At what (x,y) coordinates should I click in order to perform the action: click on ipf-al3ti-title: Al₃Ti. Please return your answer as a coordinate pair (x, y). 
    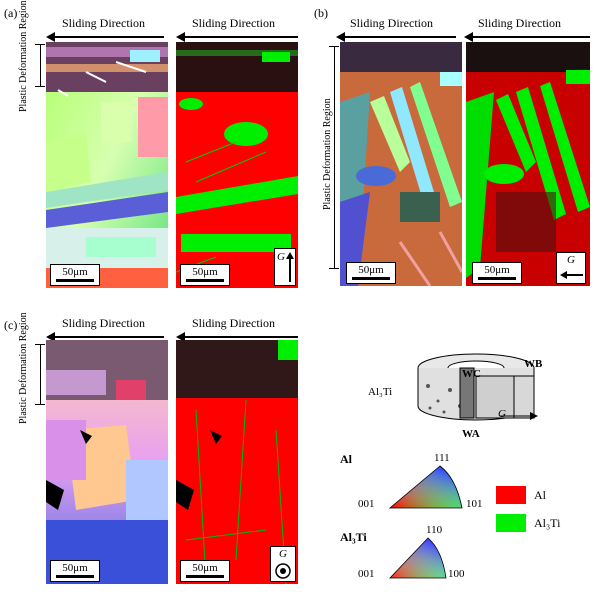
    Looking at the image, I should click on (353, 537).